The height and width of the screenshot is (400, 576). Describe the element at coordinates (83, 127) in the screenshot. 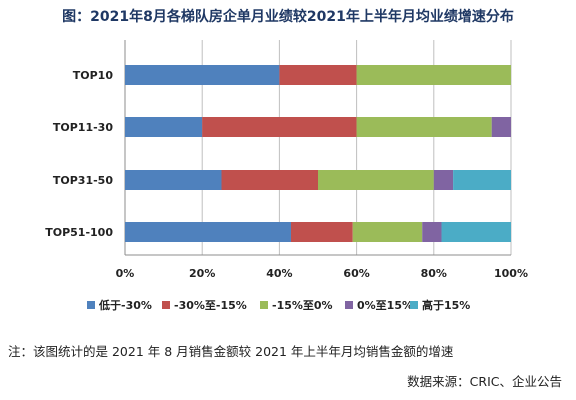

I see `category-label: TOP11-30` at that location.